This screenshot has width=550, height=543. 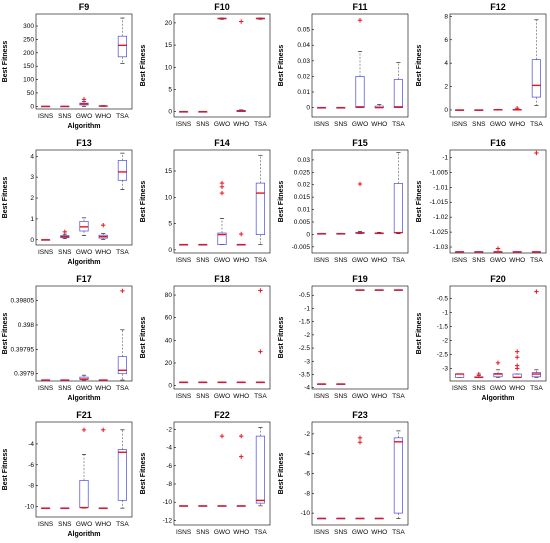 What do you see at coordinates (439, 232) in the screenshot?
I see `y-tick-label: -1.025` at bounding box center [439, 232].